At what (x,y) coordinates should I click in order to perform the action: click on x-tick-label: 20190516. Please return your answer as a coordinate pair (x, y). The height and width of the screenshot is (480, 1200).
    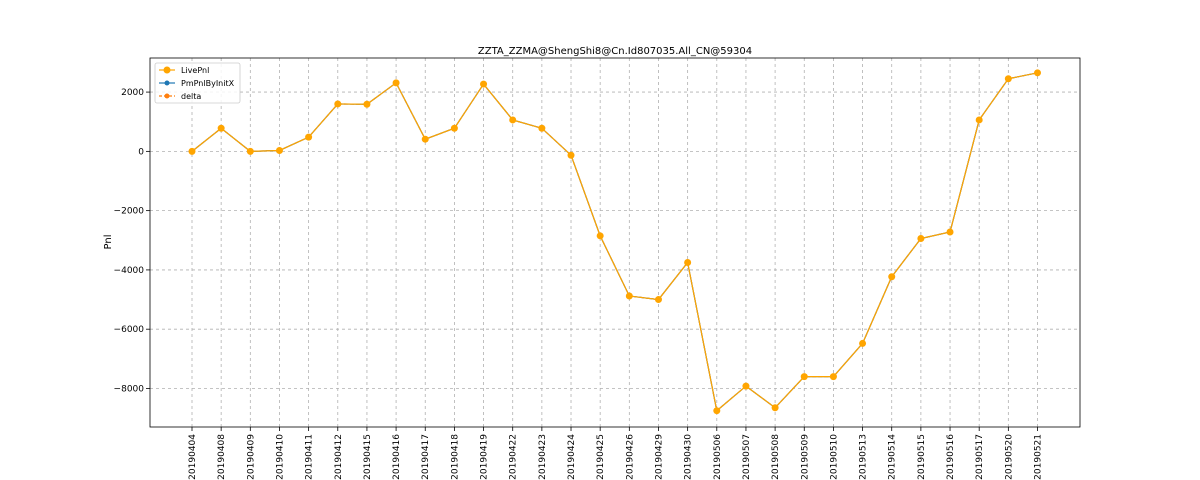
    Looking at the image, I should click on (951, 457).